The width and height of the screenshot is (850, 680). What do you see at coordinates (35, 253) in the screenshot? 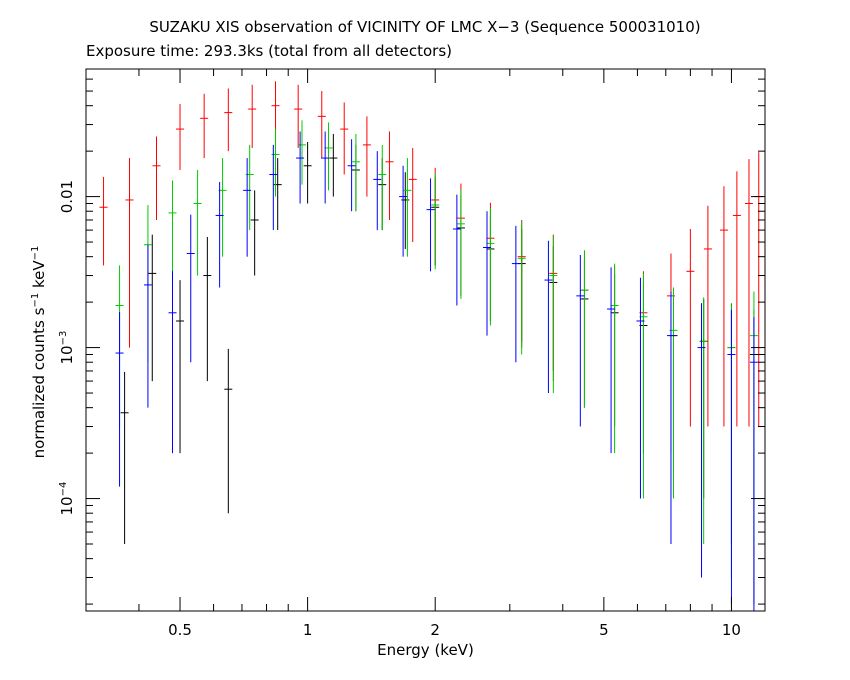
I see `y-axis-label-exp2: −1` at bounding box center [35, 253].